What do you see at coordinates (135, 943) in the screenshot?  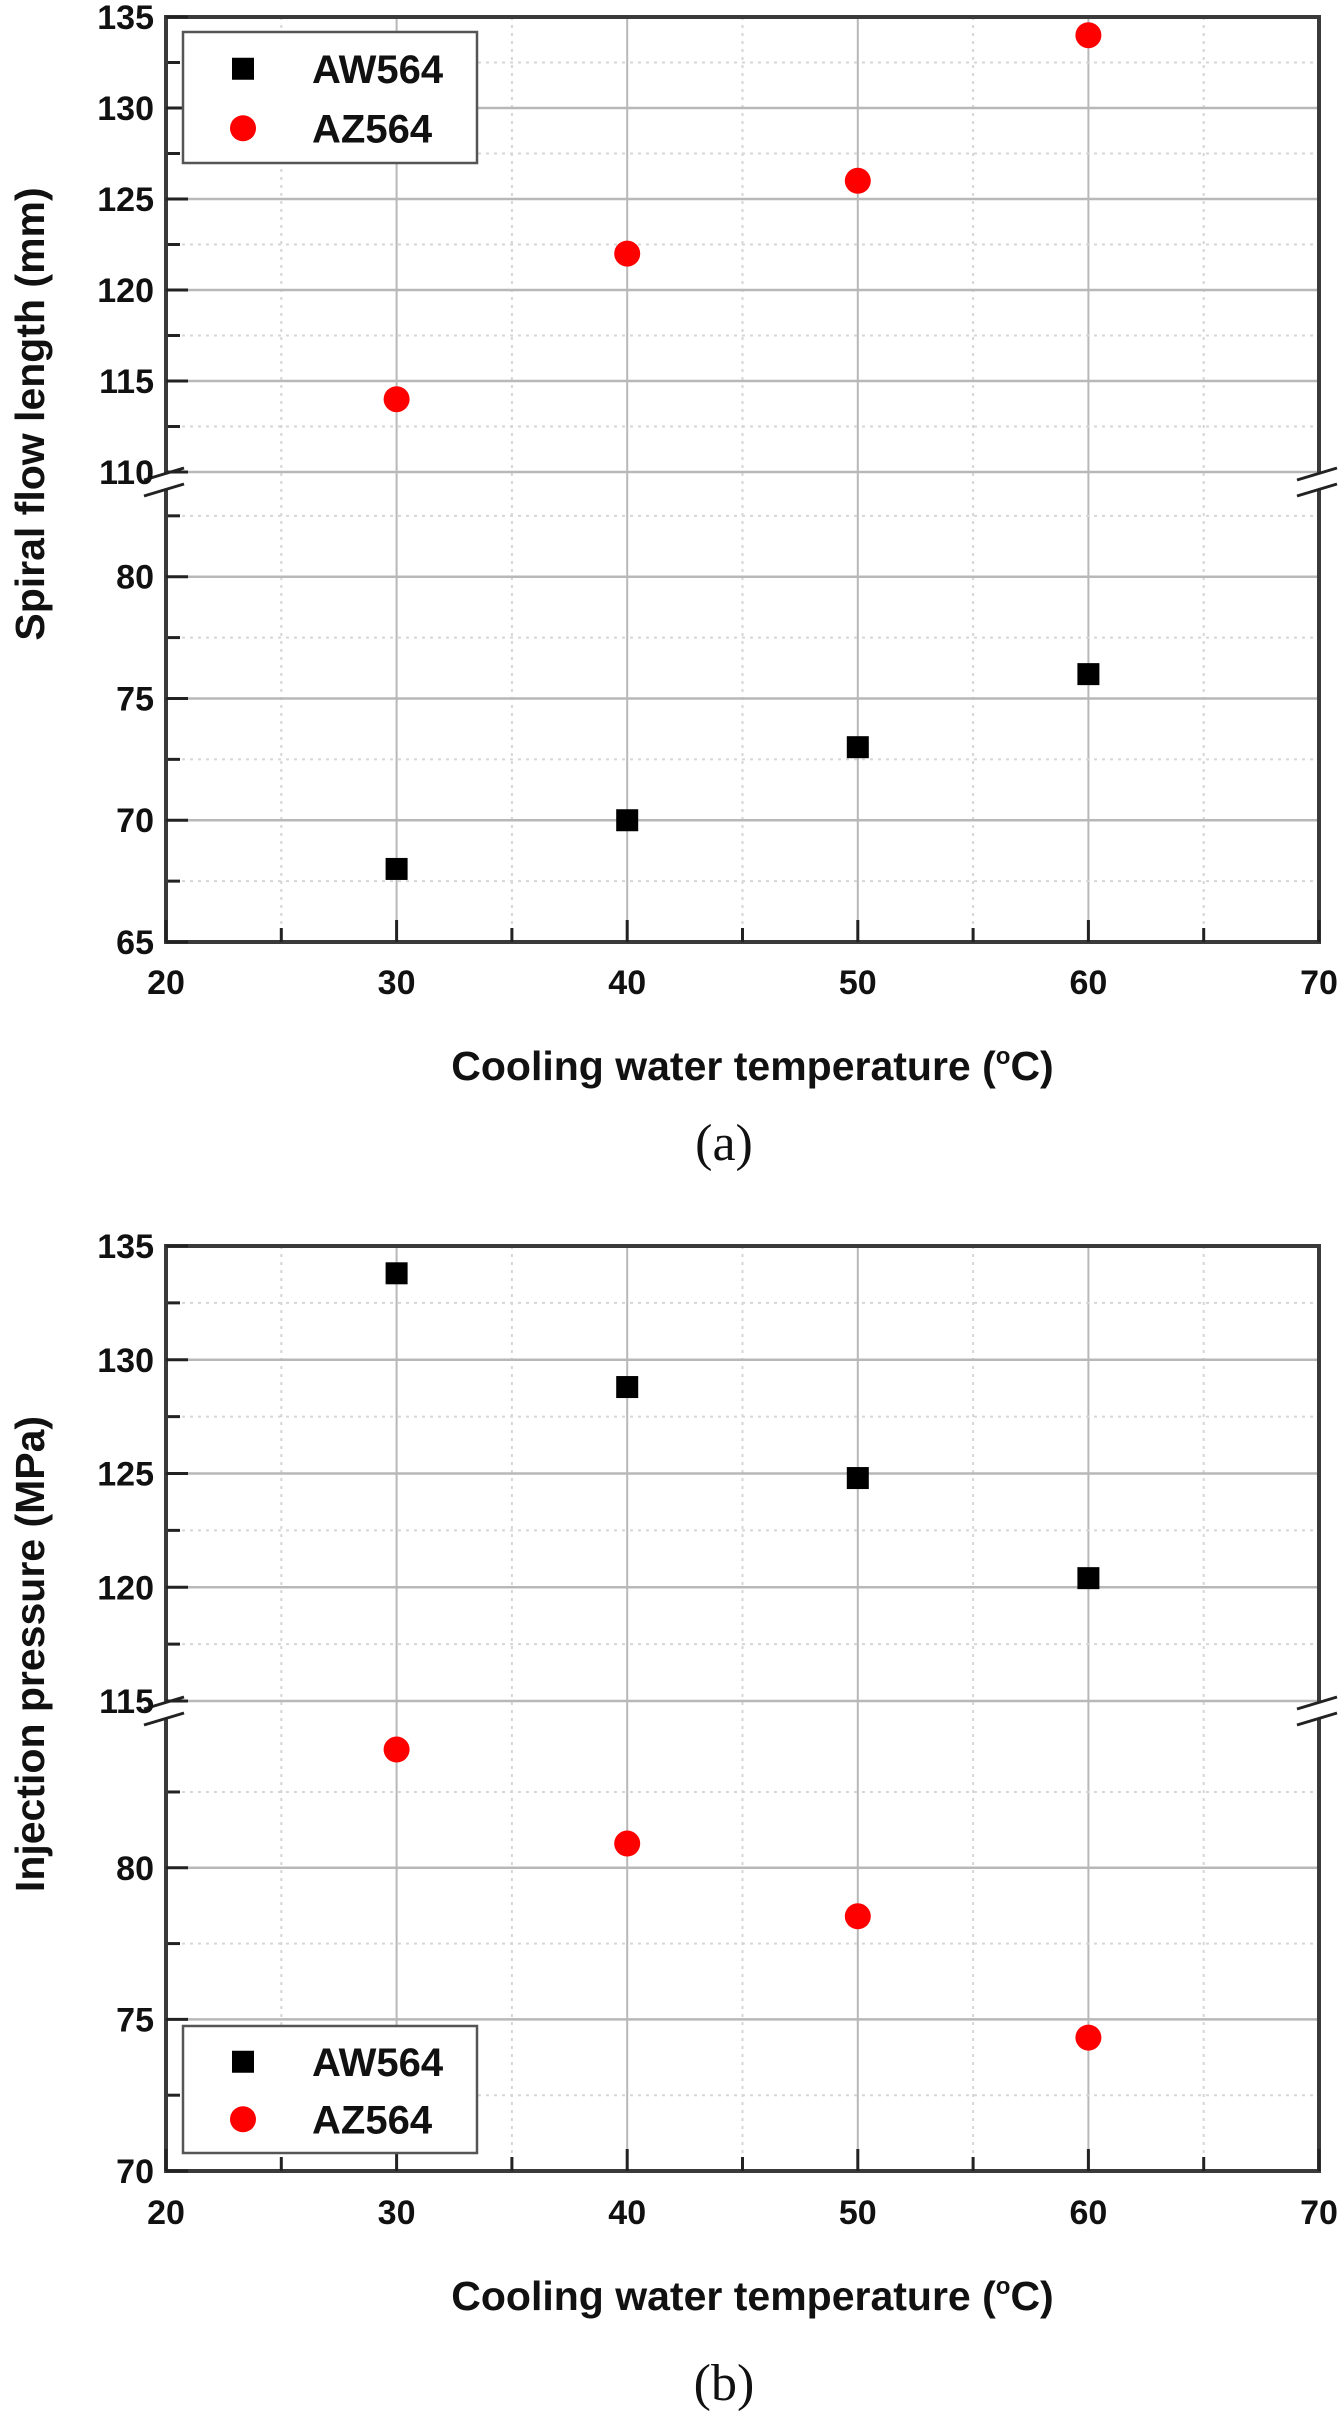 I see `y-tick-label: 65` at bounding box center [135, 943].